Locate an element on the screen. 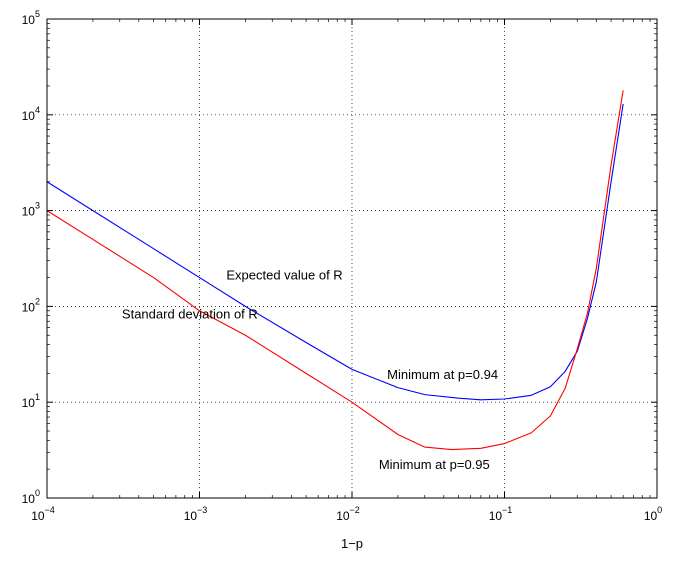 This screenshot has height=565, width=692. annotation-label: Minimum at p=0.95 is located at coordinates (434, 464).